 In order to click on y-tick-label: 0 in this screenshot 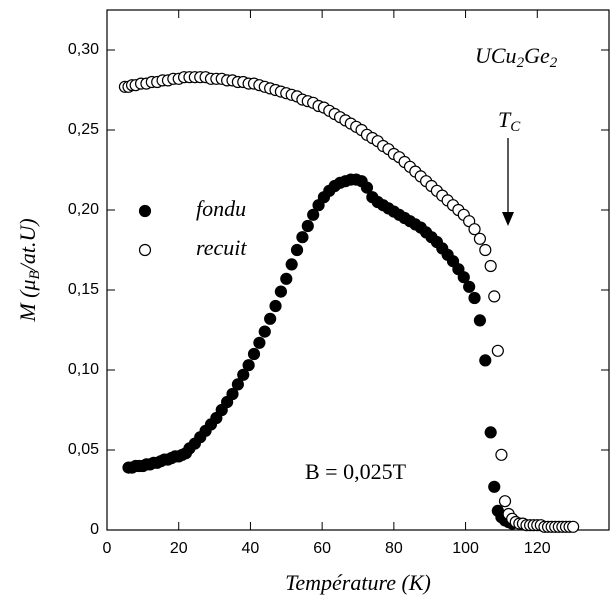, I will do `click(94, 529)`.